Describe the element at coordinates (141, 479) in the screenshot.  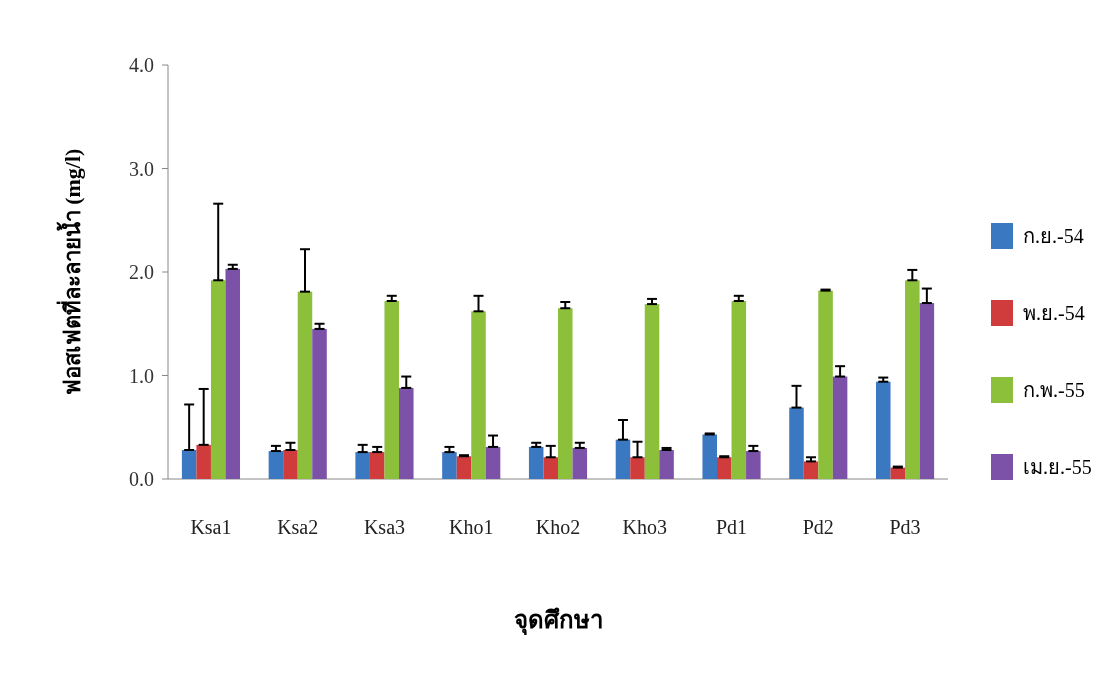
I see `y-tick-label: 0.0` at that location.